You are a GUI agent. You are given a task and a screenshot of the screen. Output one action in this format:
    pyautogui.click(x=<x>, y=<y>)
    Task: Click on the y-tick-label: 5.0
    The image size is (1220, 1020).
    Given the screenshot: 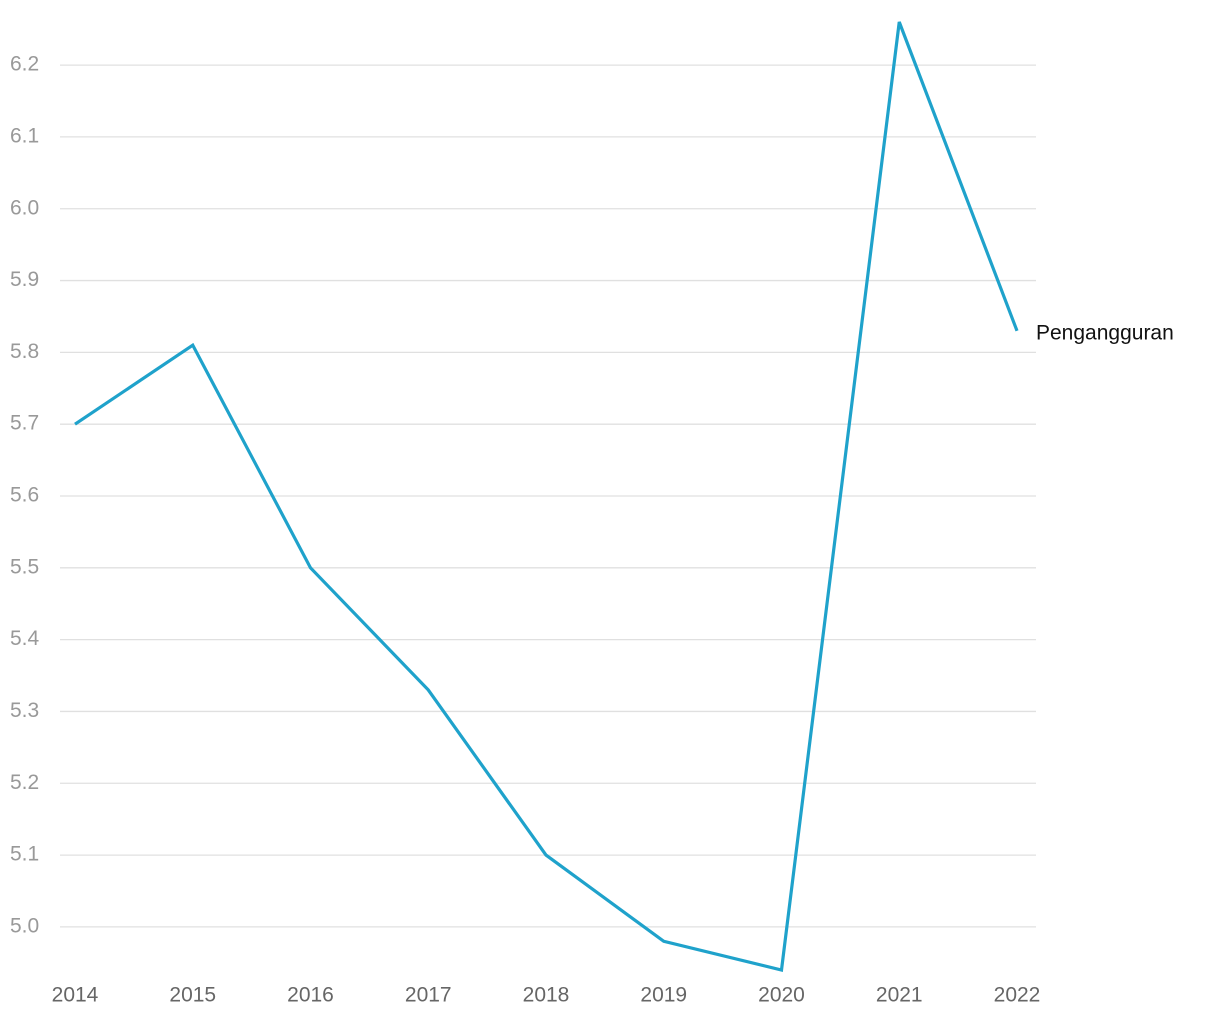 What is the action you would take?
    pyautogui.click(x=24, y=925)
    